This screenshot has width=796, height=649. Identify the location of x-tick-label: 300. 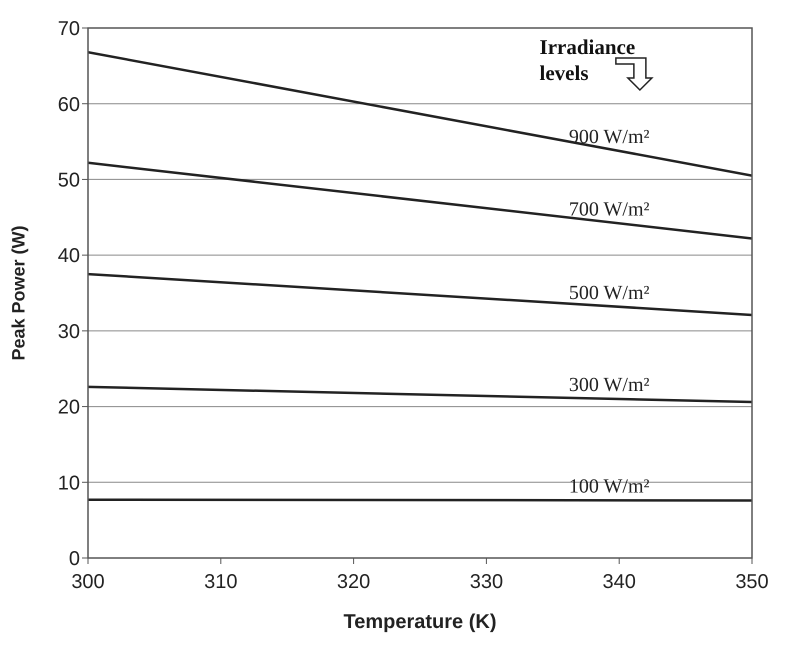
(88, 582).